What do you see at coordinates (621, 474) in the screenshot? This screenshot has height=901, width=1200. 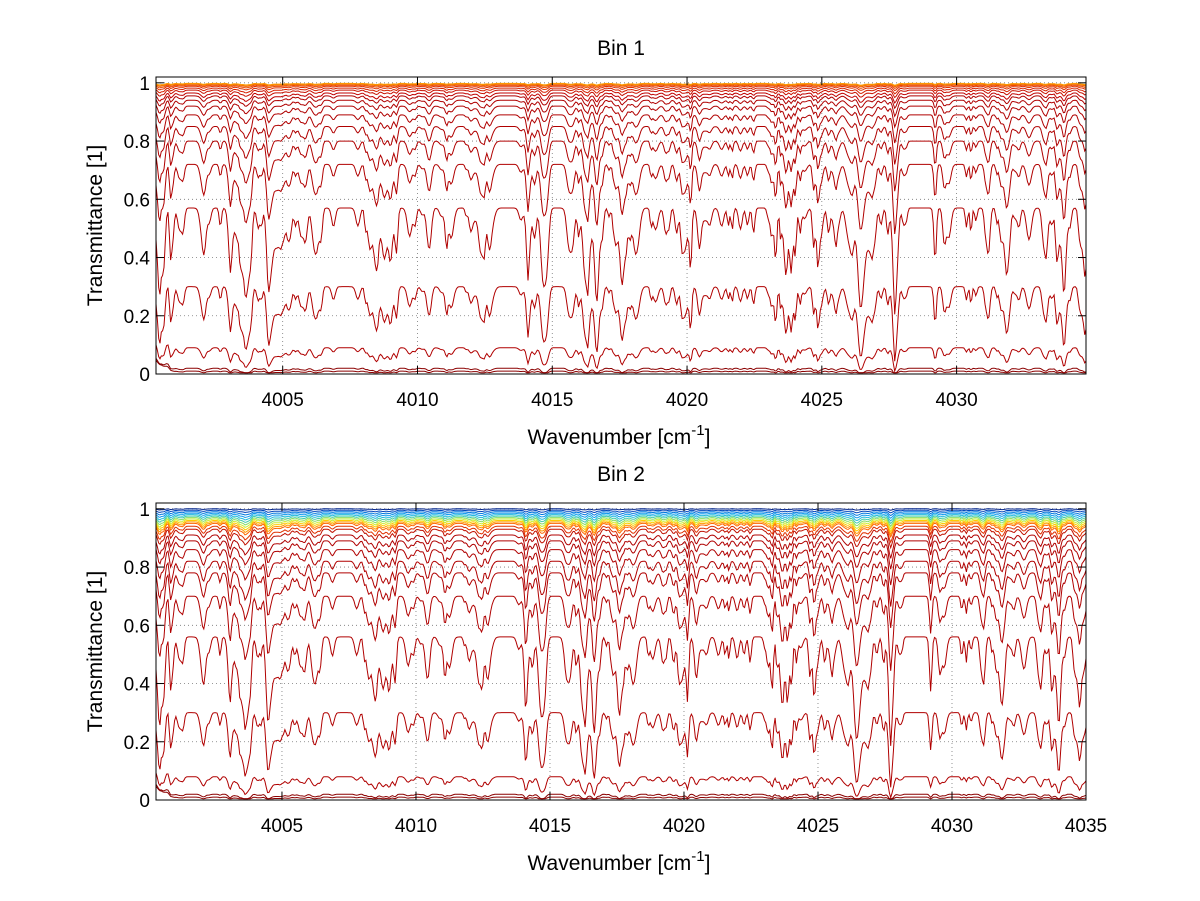 I see `chart-title: Bin 2` at bounding box center [621, 474].